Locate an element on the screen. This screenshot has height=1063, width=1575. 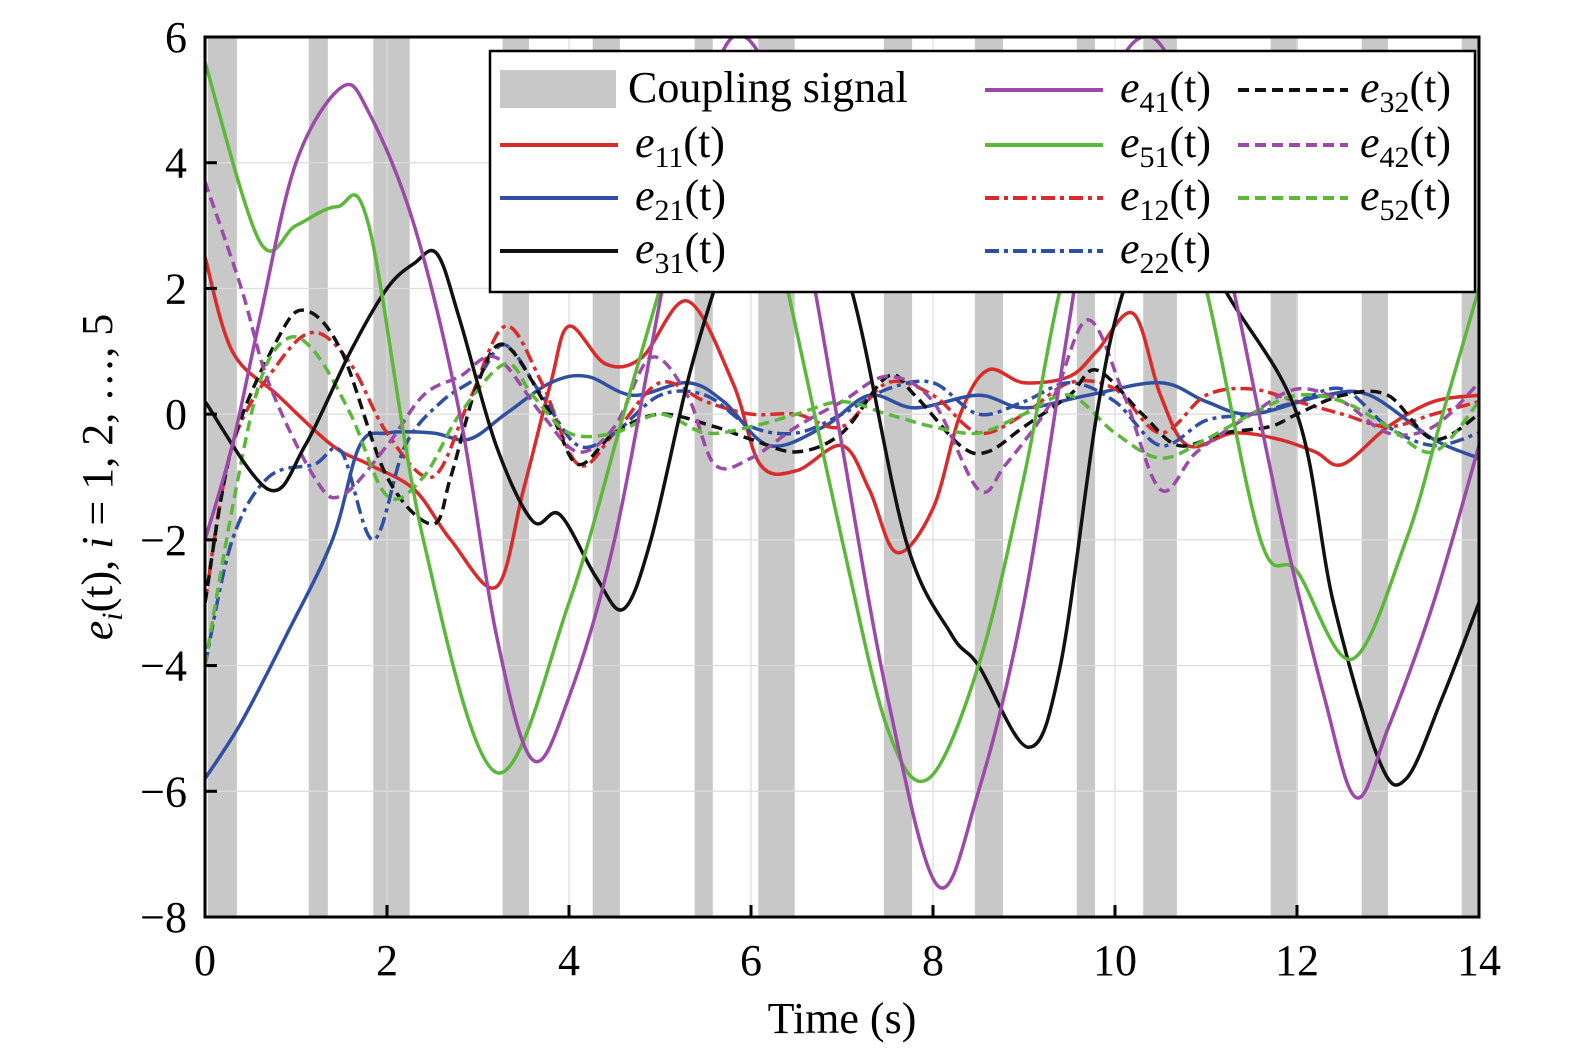
legend-label: e32(t) is located at coordinates (1405, 91).